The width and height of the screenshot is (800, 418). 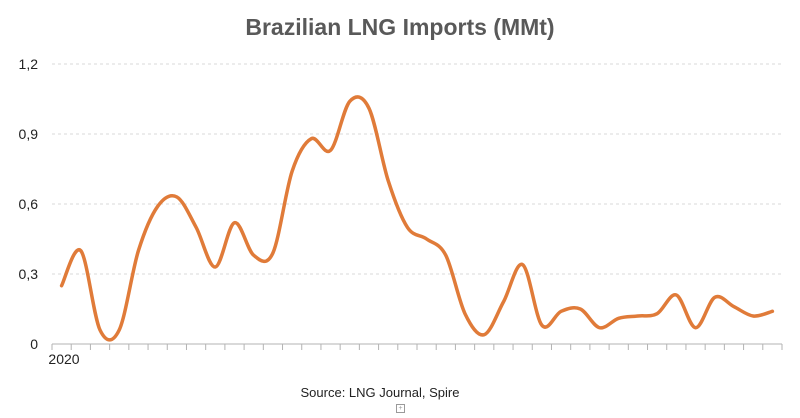 I want to click on source-note: Source: LNG Journal, Spire, so click(x=380, y=392).